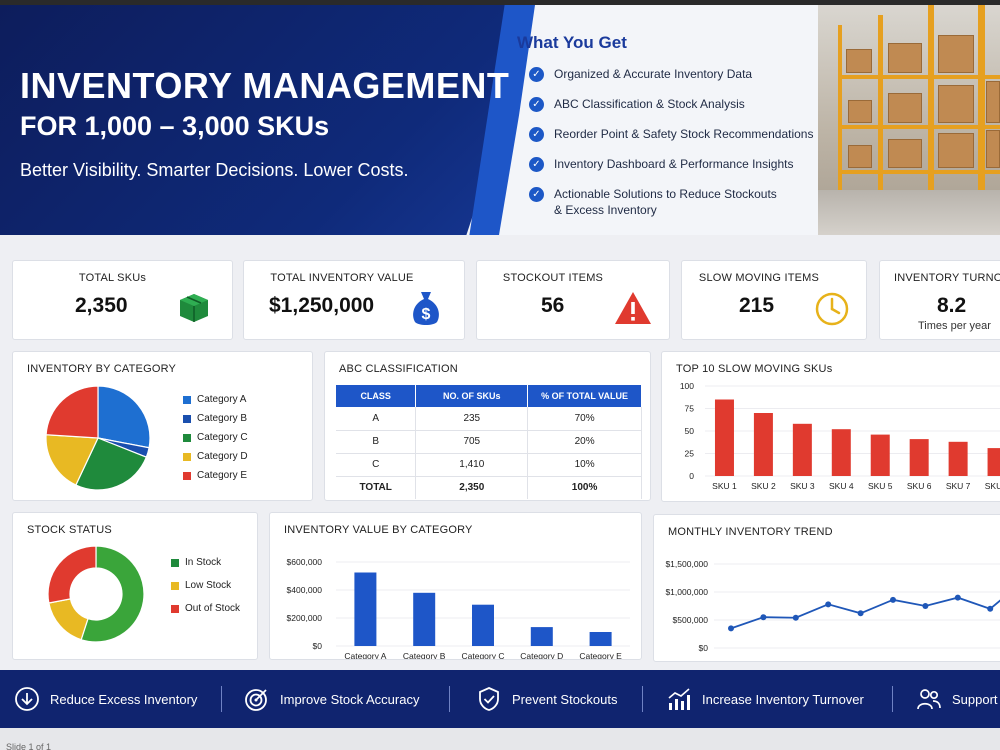  What do you see at coordinates (679, 699) in the screenshot?
I see `growth-chart-icon` at bounding box center [679, 699].